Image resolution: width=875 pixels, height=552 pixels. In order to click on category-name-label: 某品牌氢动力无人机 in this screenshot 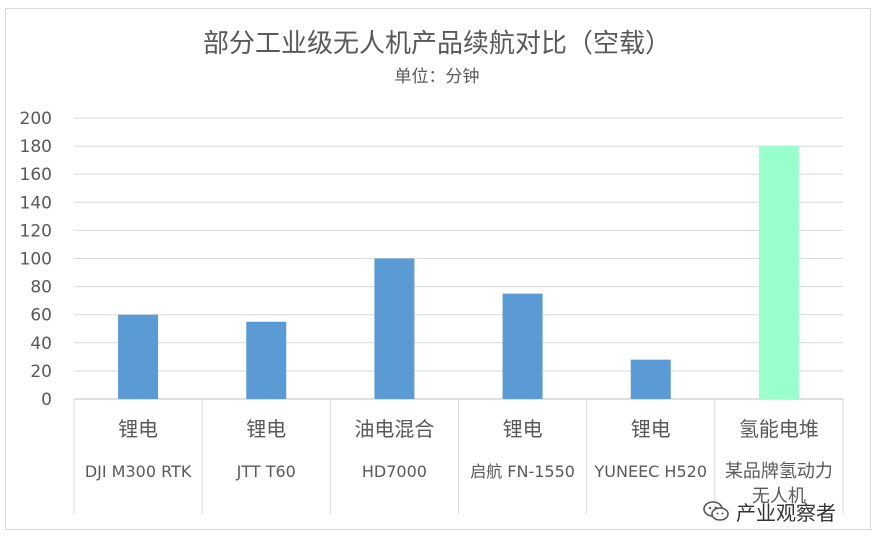, I will do `click(779, 484)`.